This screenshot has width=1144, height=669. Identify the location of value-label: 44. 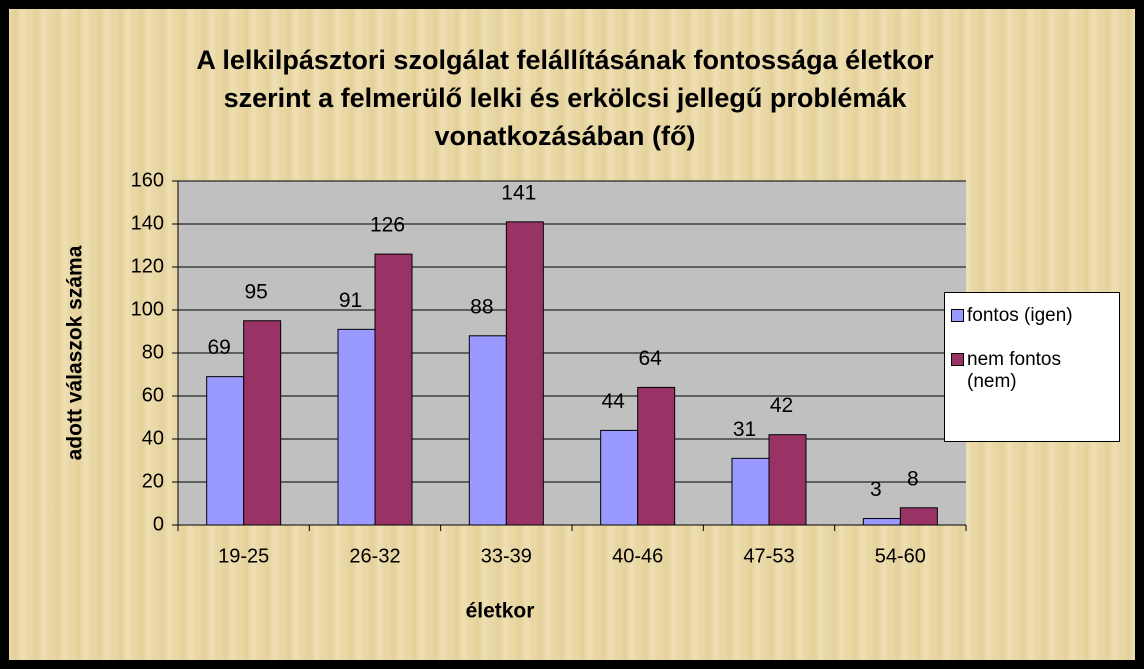
(613, 401).